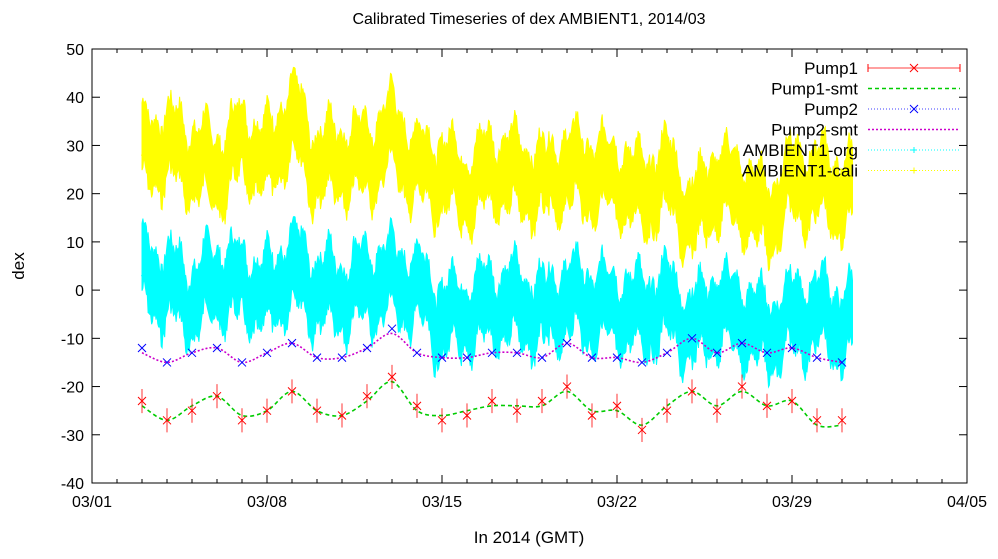 This screenshot has width=998, height=559. What do you see at coordinates (75, 195) in the screenshot?
I see `y-tick-label: 20` at bounding box center [75, 195].